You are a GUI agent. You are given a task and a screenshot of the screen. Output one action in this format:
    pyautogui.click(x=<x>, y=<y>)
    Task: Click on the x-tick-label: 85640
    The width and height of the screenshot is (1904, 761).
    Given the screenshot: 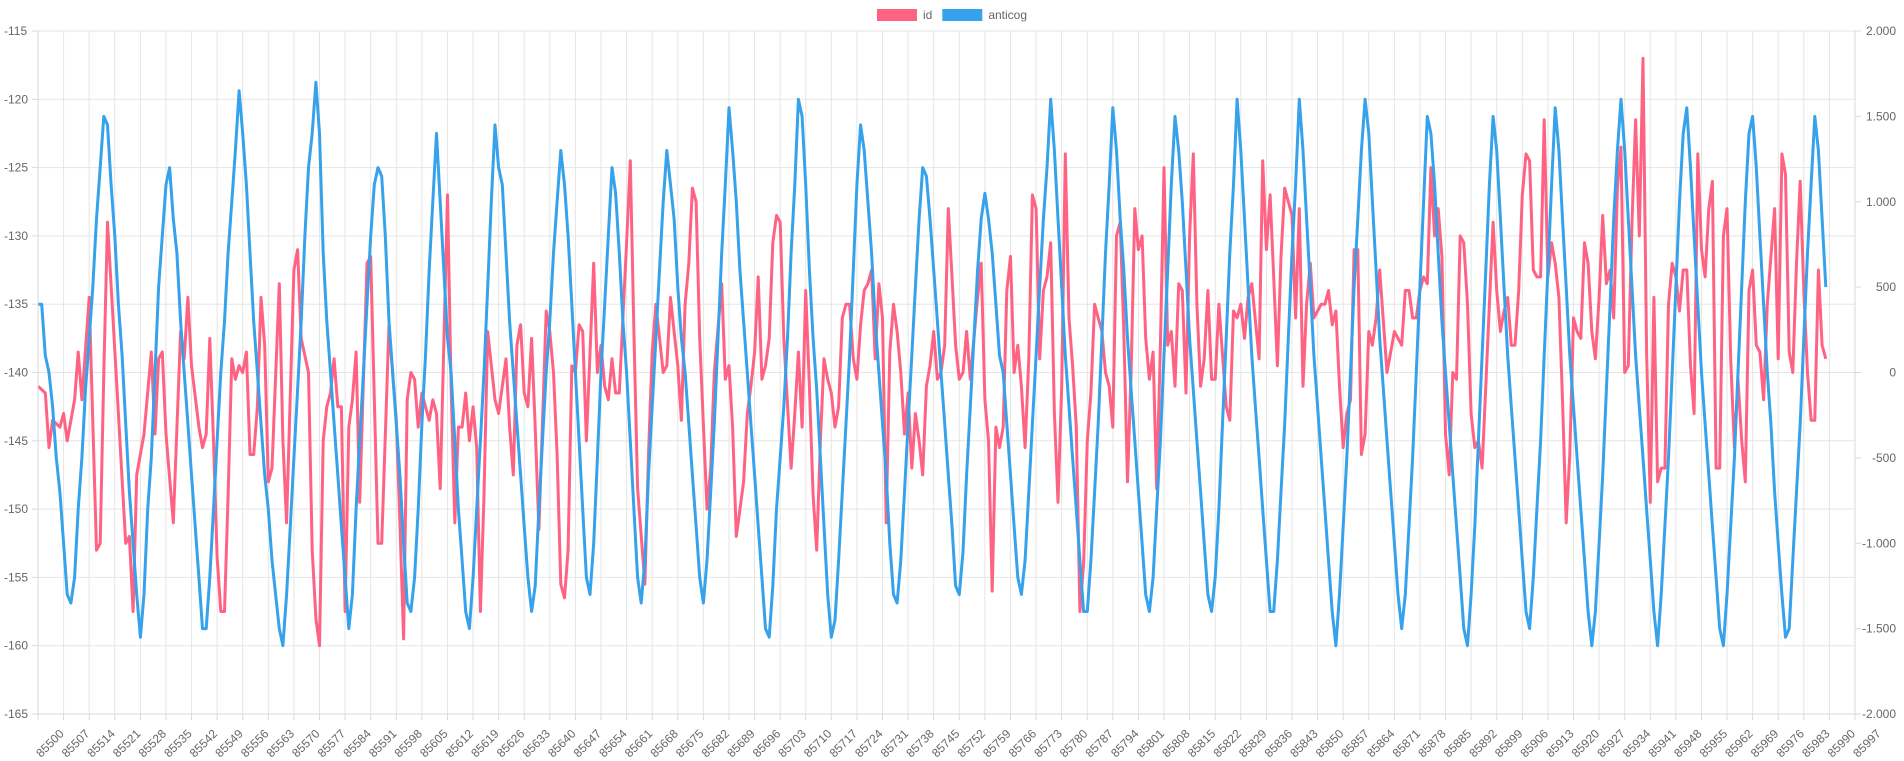 What is the action you would take?
    pyautogui.click(x=562, y=743)
    